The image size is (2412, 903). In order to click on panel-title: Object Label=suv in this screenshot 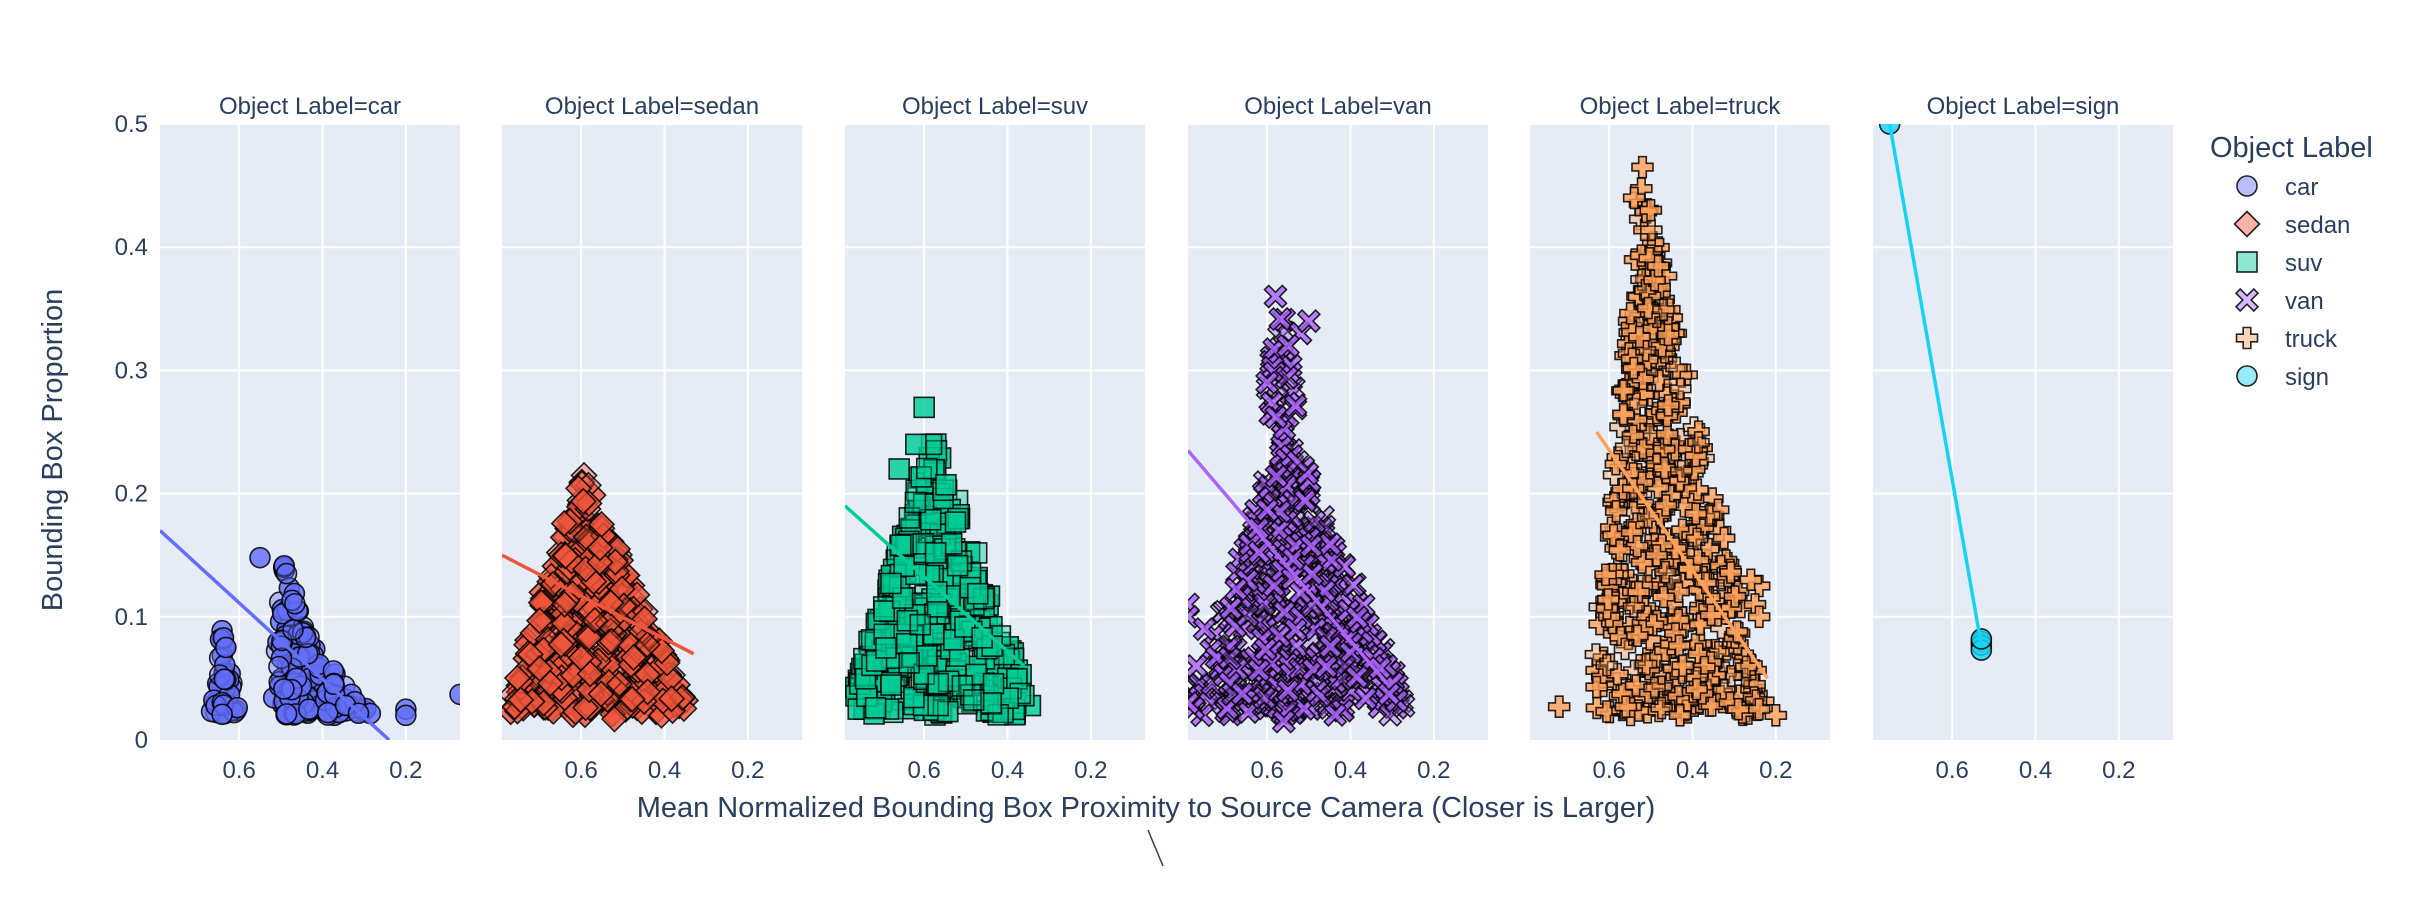, I will do `click(995, 106)`.